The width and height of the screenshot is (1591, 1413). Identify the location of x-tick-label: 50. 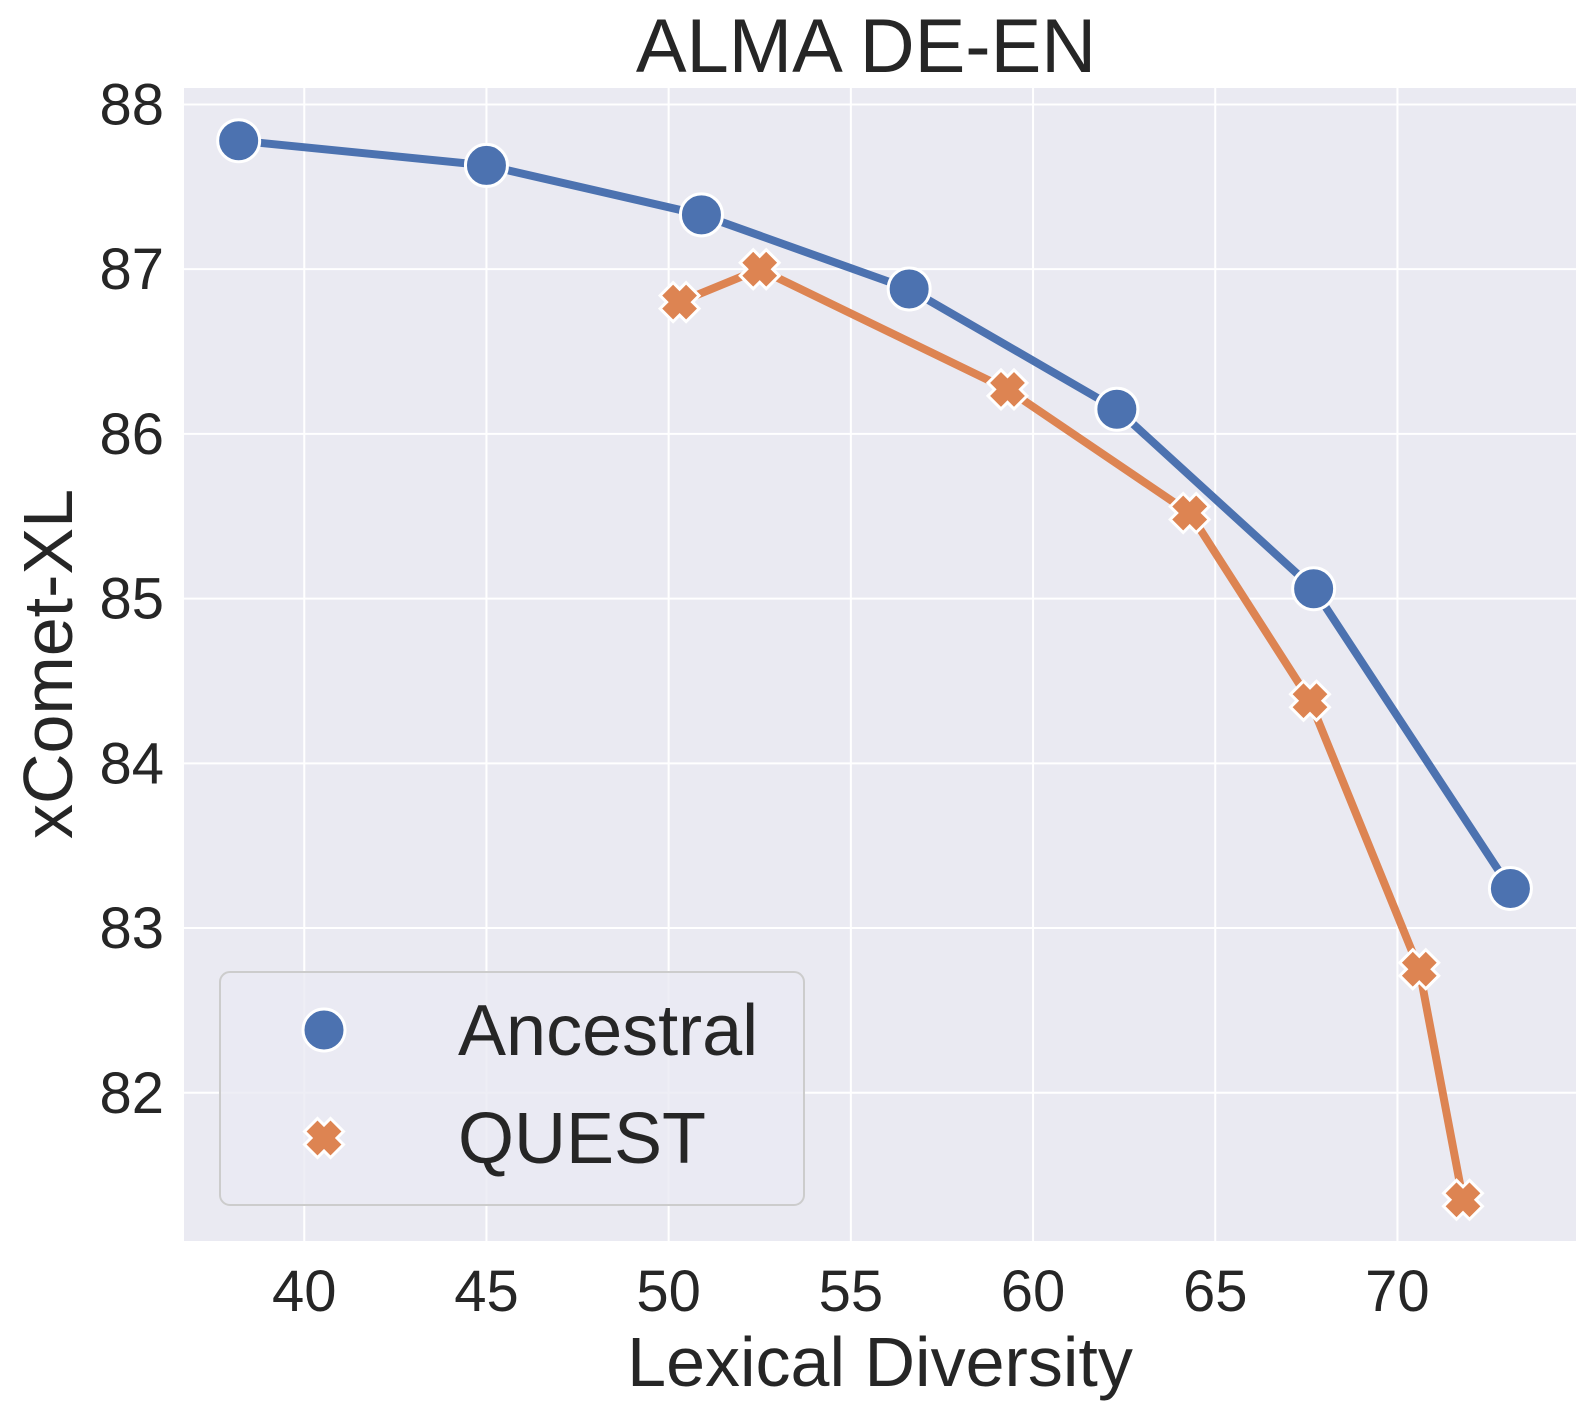
(668, 1291).